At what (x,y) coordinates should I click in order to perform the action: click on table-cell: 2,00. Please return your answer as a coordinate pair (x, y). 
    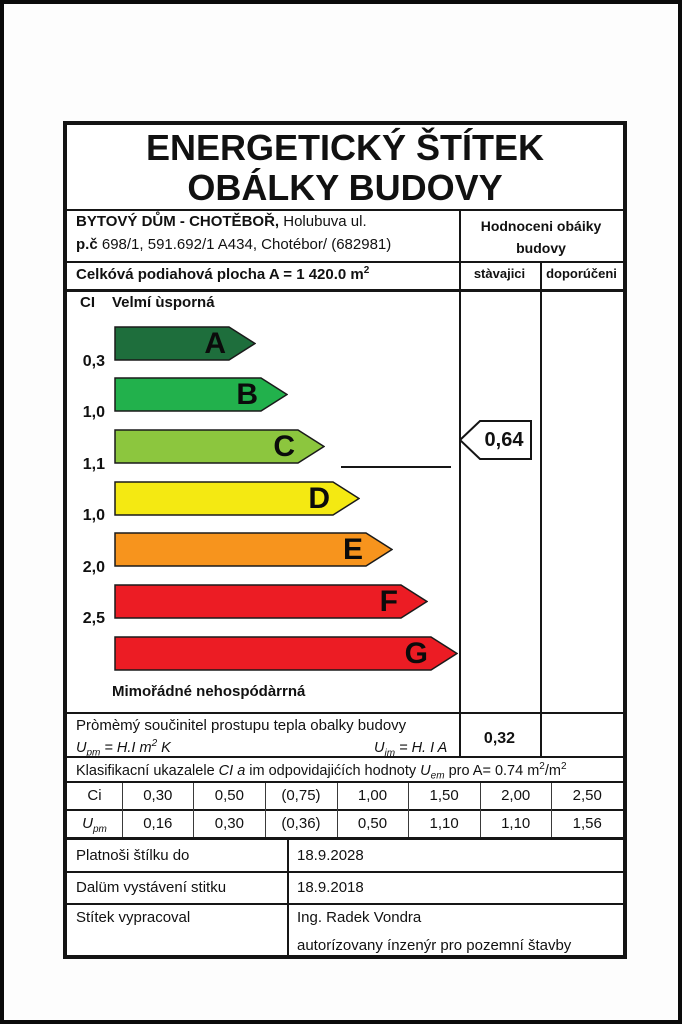
    Looking at the image, I should click on (516, 795).